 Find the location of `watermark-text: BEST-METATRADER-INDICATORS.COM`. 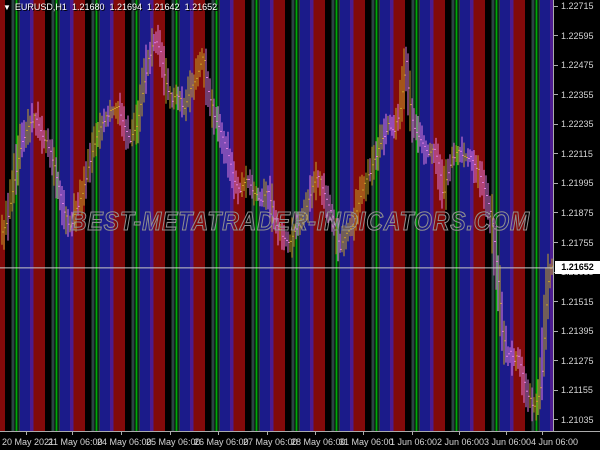

watermark-text: BEST-METATRADER-INDICATORS.COM is located at coordinates (300, 221).